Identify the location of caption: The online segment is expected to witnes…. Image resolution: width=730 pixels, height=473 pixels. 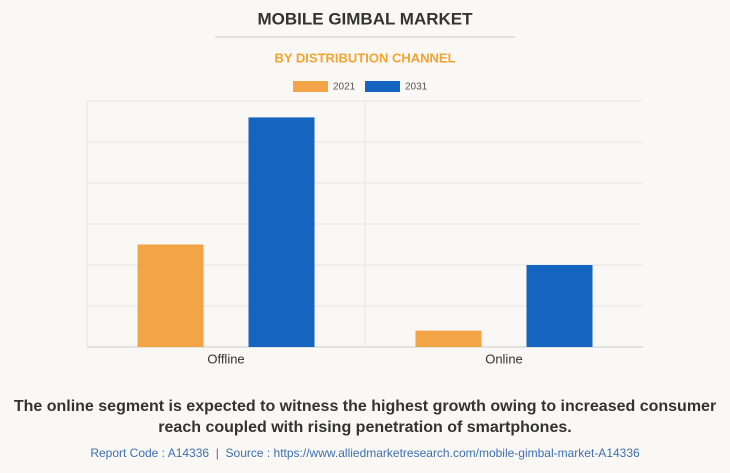
(365, 417).